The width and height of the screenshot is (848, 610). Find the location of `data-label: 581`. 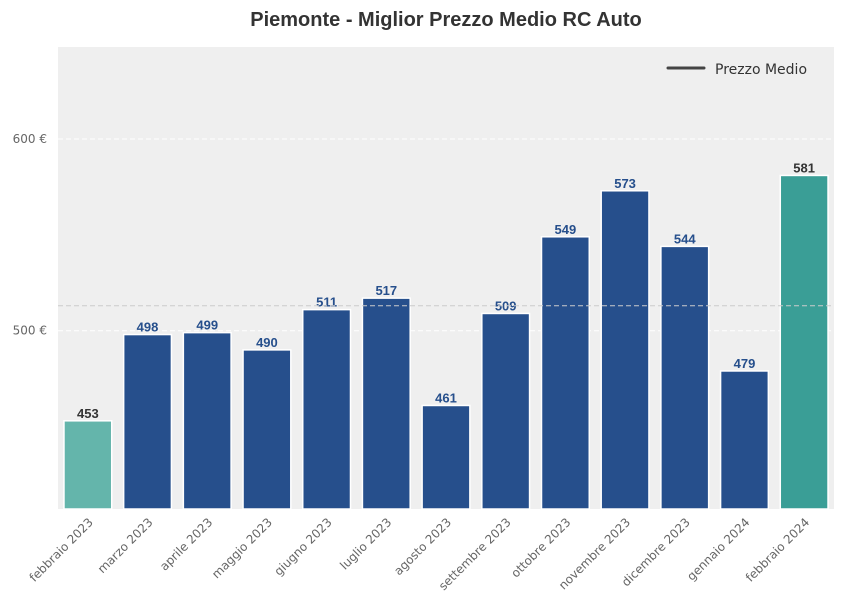

data-label: 581 is located at coordinates (804, 167).